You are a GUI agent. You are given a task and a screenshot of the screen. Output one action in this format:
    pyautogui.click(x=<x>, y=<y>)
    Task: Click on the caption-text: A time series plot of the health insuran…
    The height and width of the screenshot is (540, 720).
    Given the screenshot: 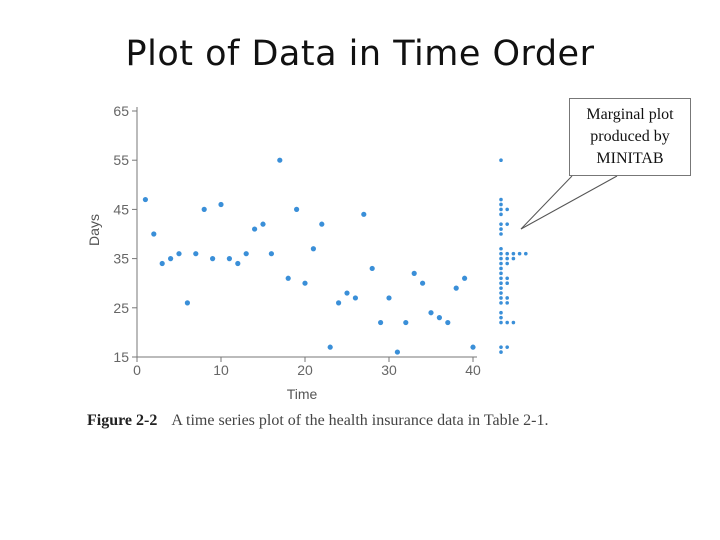 What is the action you would take?
    pyautogui.click(x=360, y=420)
    